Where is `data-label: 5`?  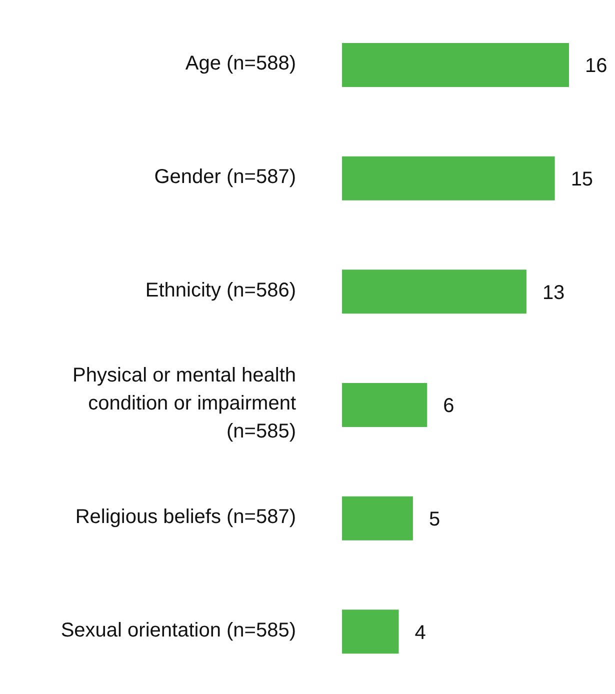 data-label: 5 is located at coordinates (434, 519).